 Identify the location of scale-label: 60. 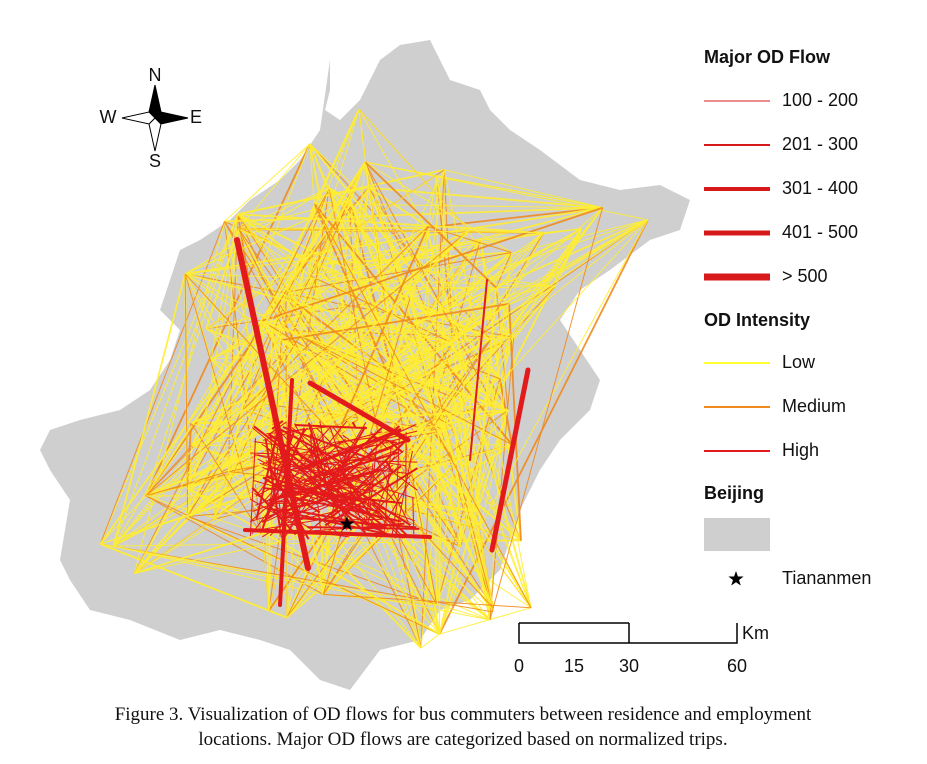
(737, 666).